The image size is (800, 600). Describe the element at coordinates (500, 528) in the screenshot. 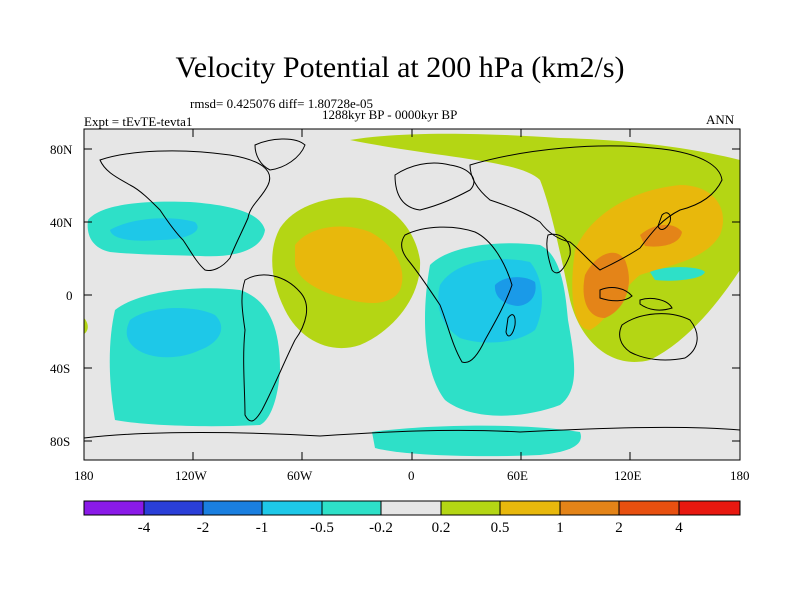

I see `colorbar-label: 0.5` at that location.